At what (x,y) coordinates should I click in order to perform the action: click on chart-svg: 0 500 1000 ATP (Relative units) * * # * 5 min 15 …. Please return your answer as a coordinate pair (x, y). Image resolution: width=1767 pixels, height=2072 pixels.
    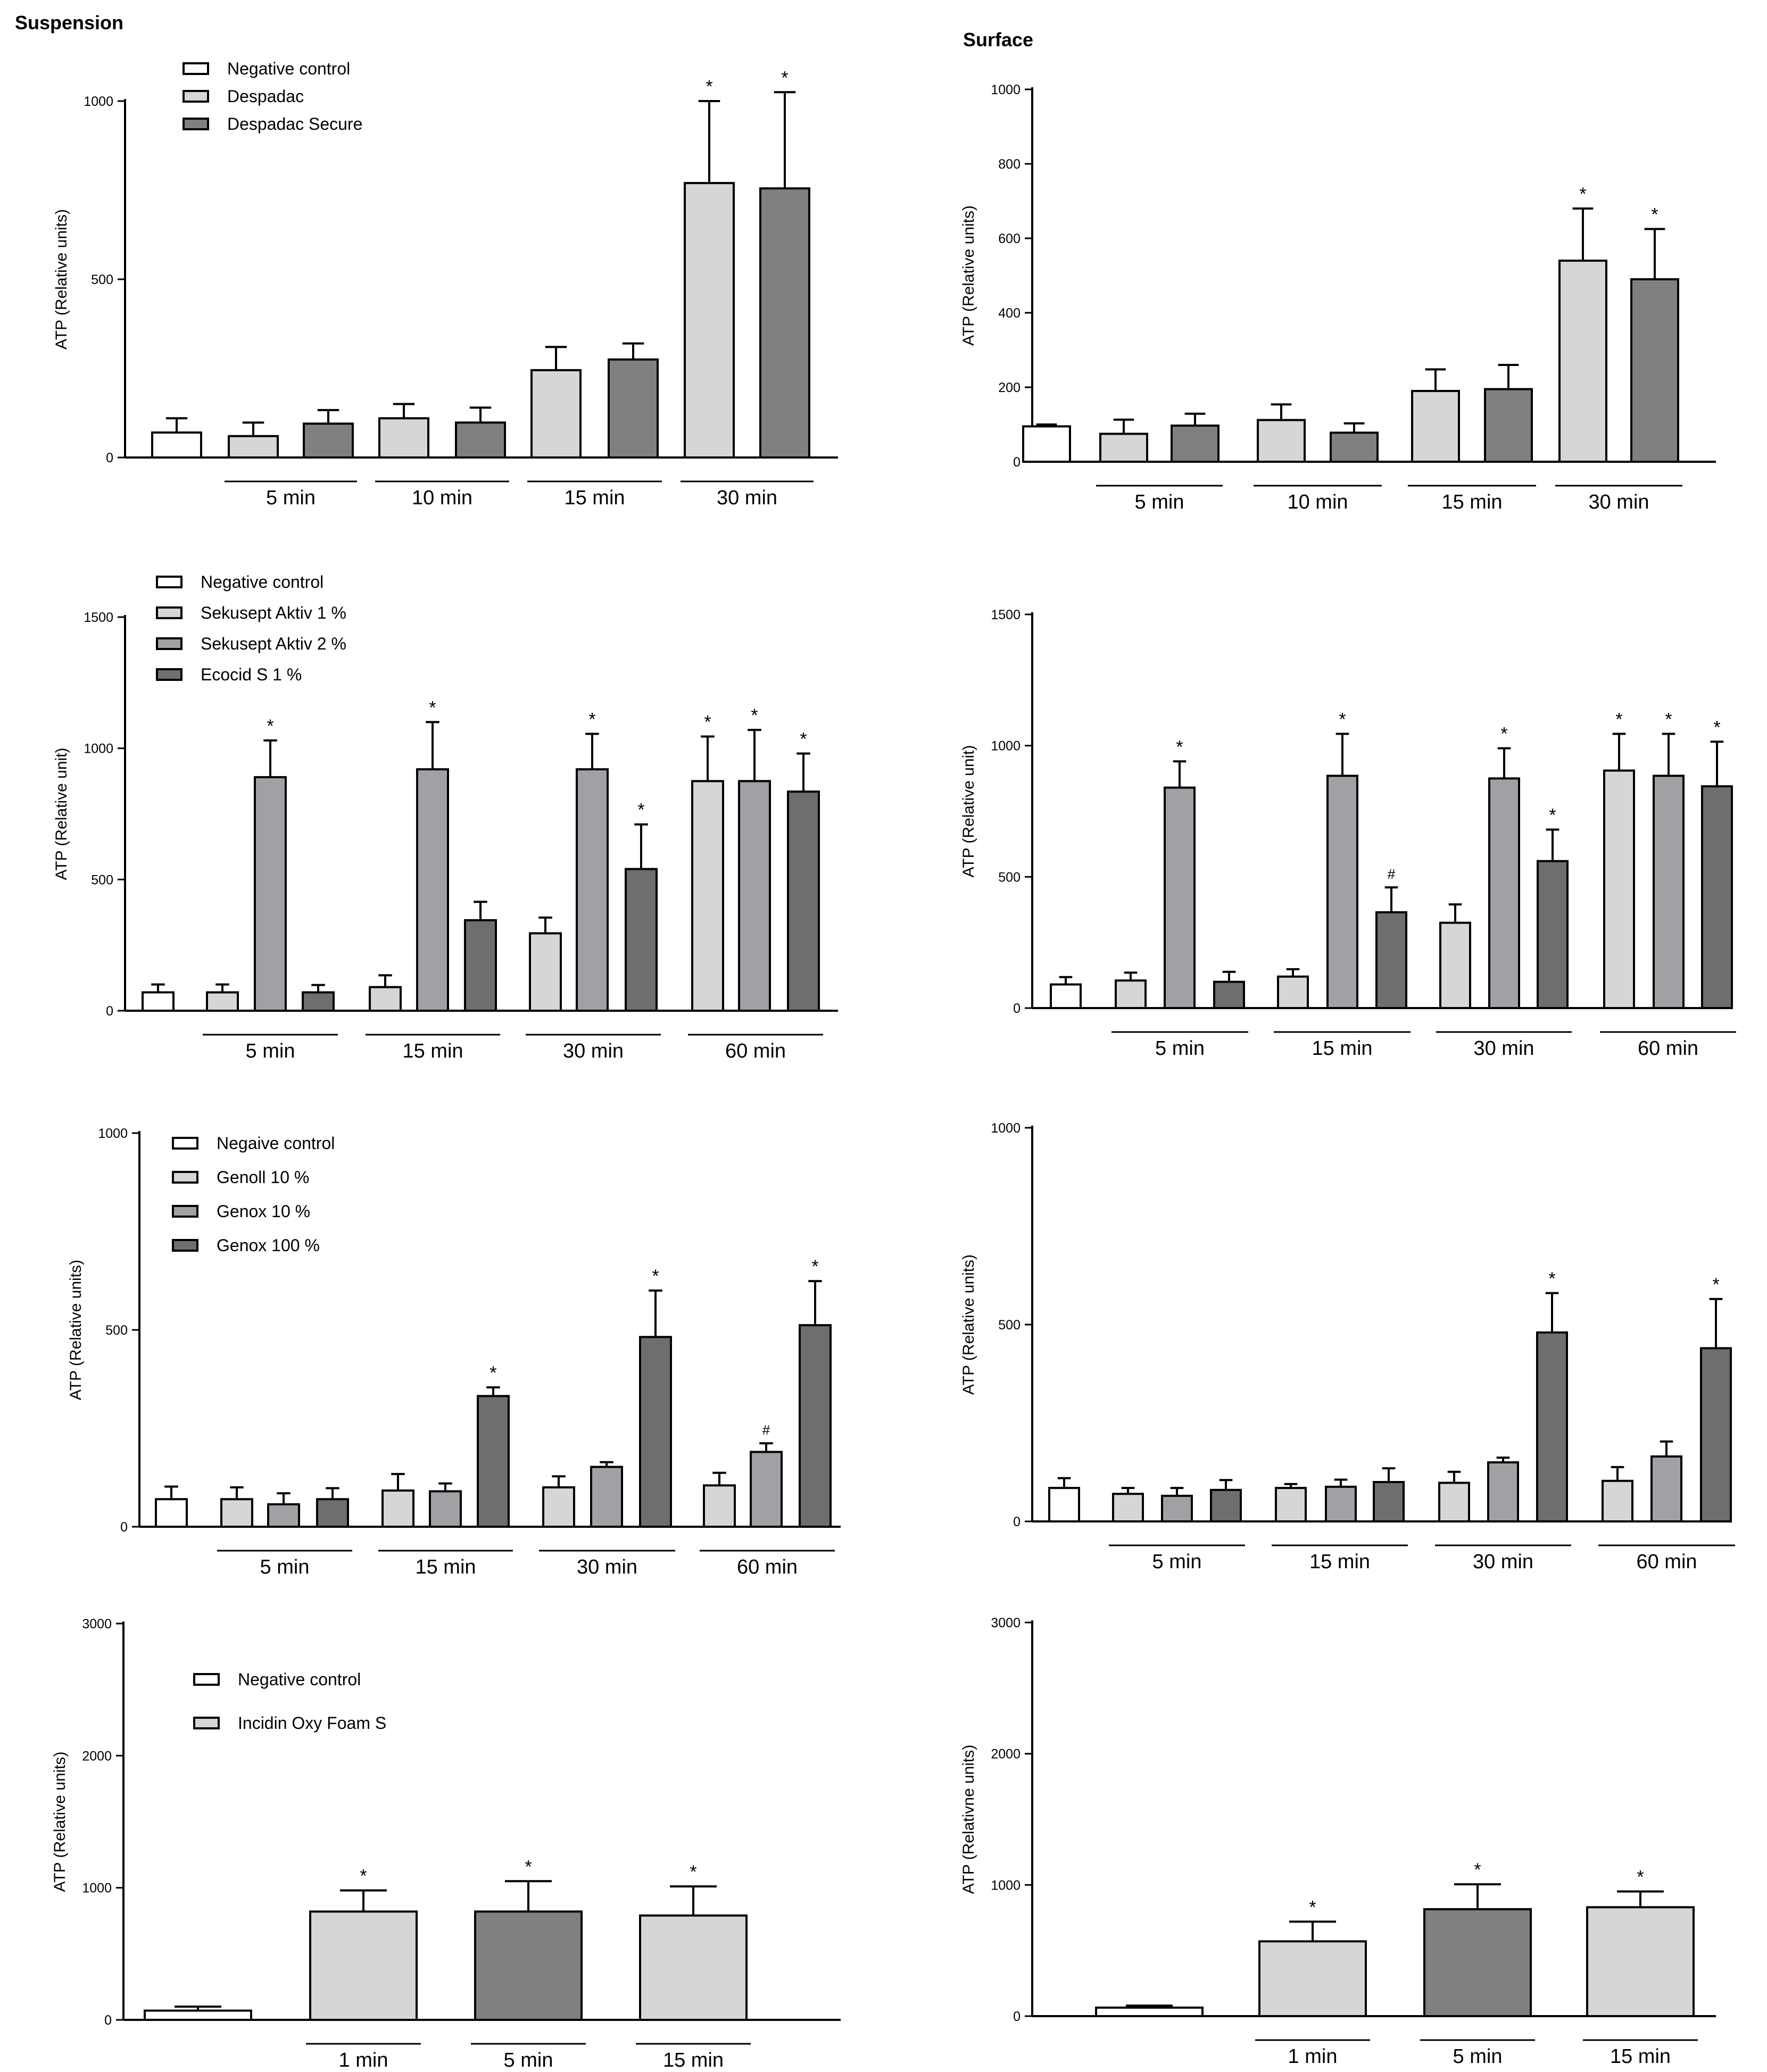
    Looking at the image, I should click on (454, 1352).